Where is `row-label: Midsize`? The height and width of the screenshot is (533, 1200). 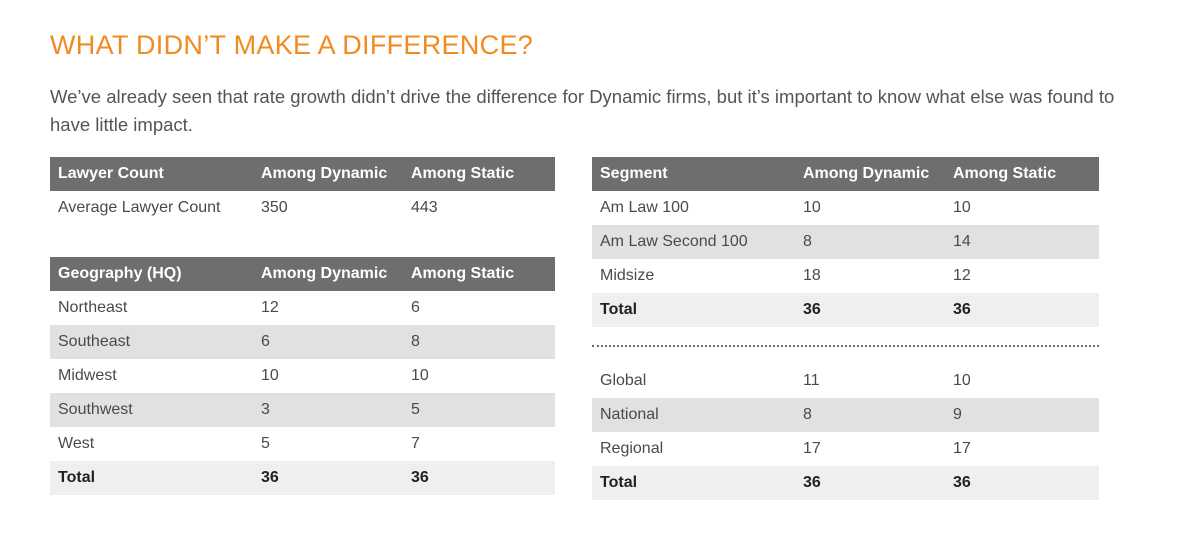
row-label: Midsize is located at coordinates (627, 275).